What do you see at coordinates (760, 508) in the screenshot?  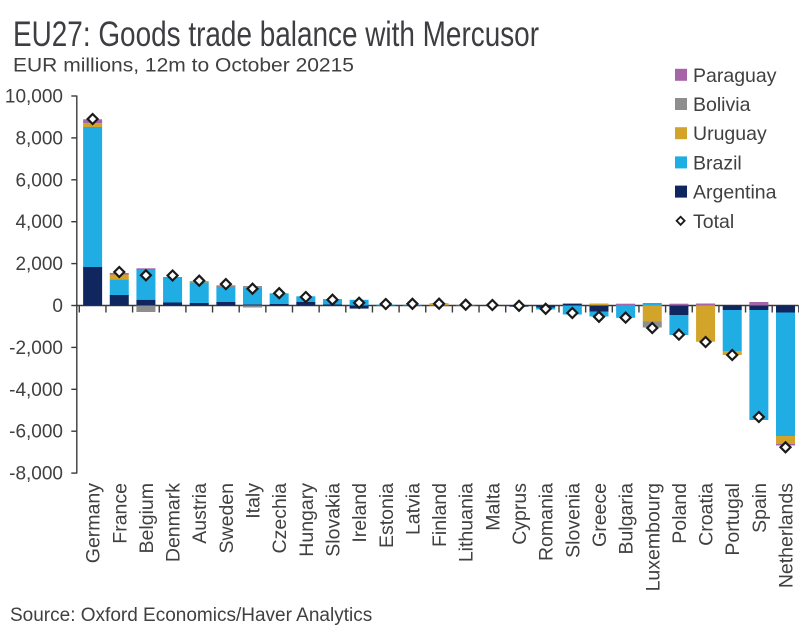 I see `svg-text: Spain` at bounding box center [760, 508].